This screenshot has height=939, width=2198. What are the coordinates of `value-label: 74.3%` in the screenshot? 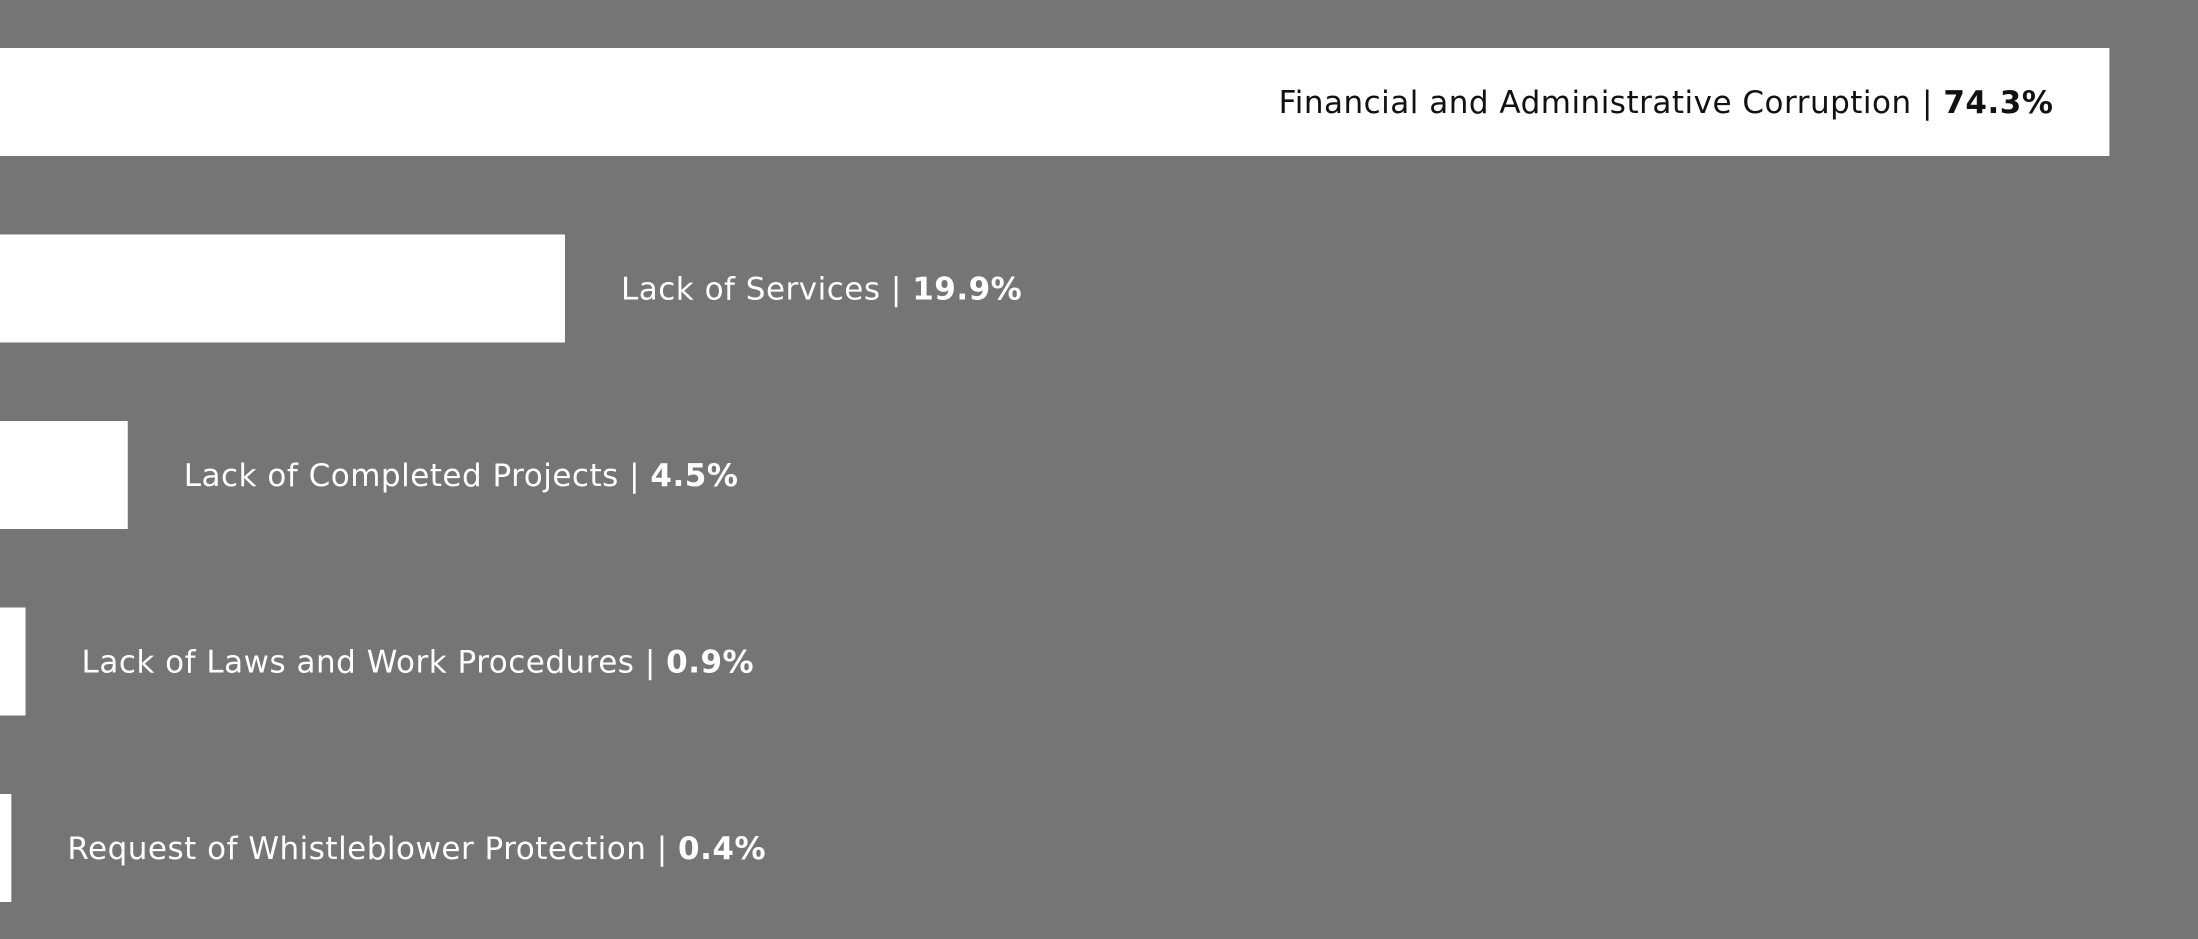 It's located at (1998, 103).